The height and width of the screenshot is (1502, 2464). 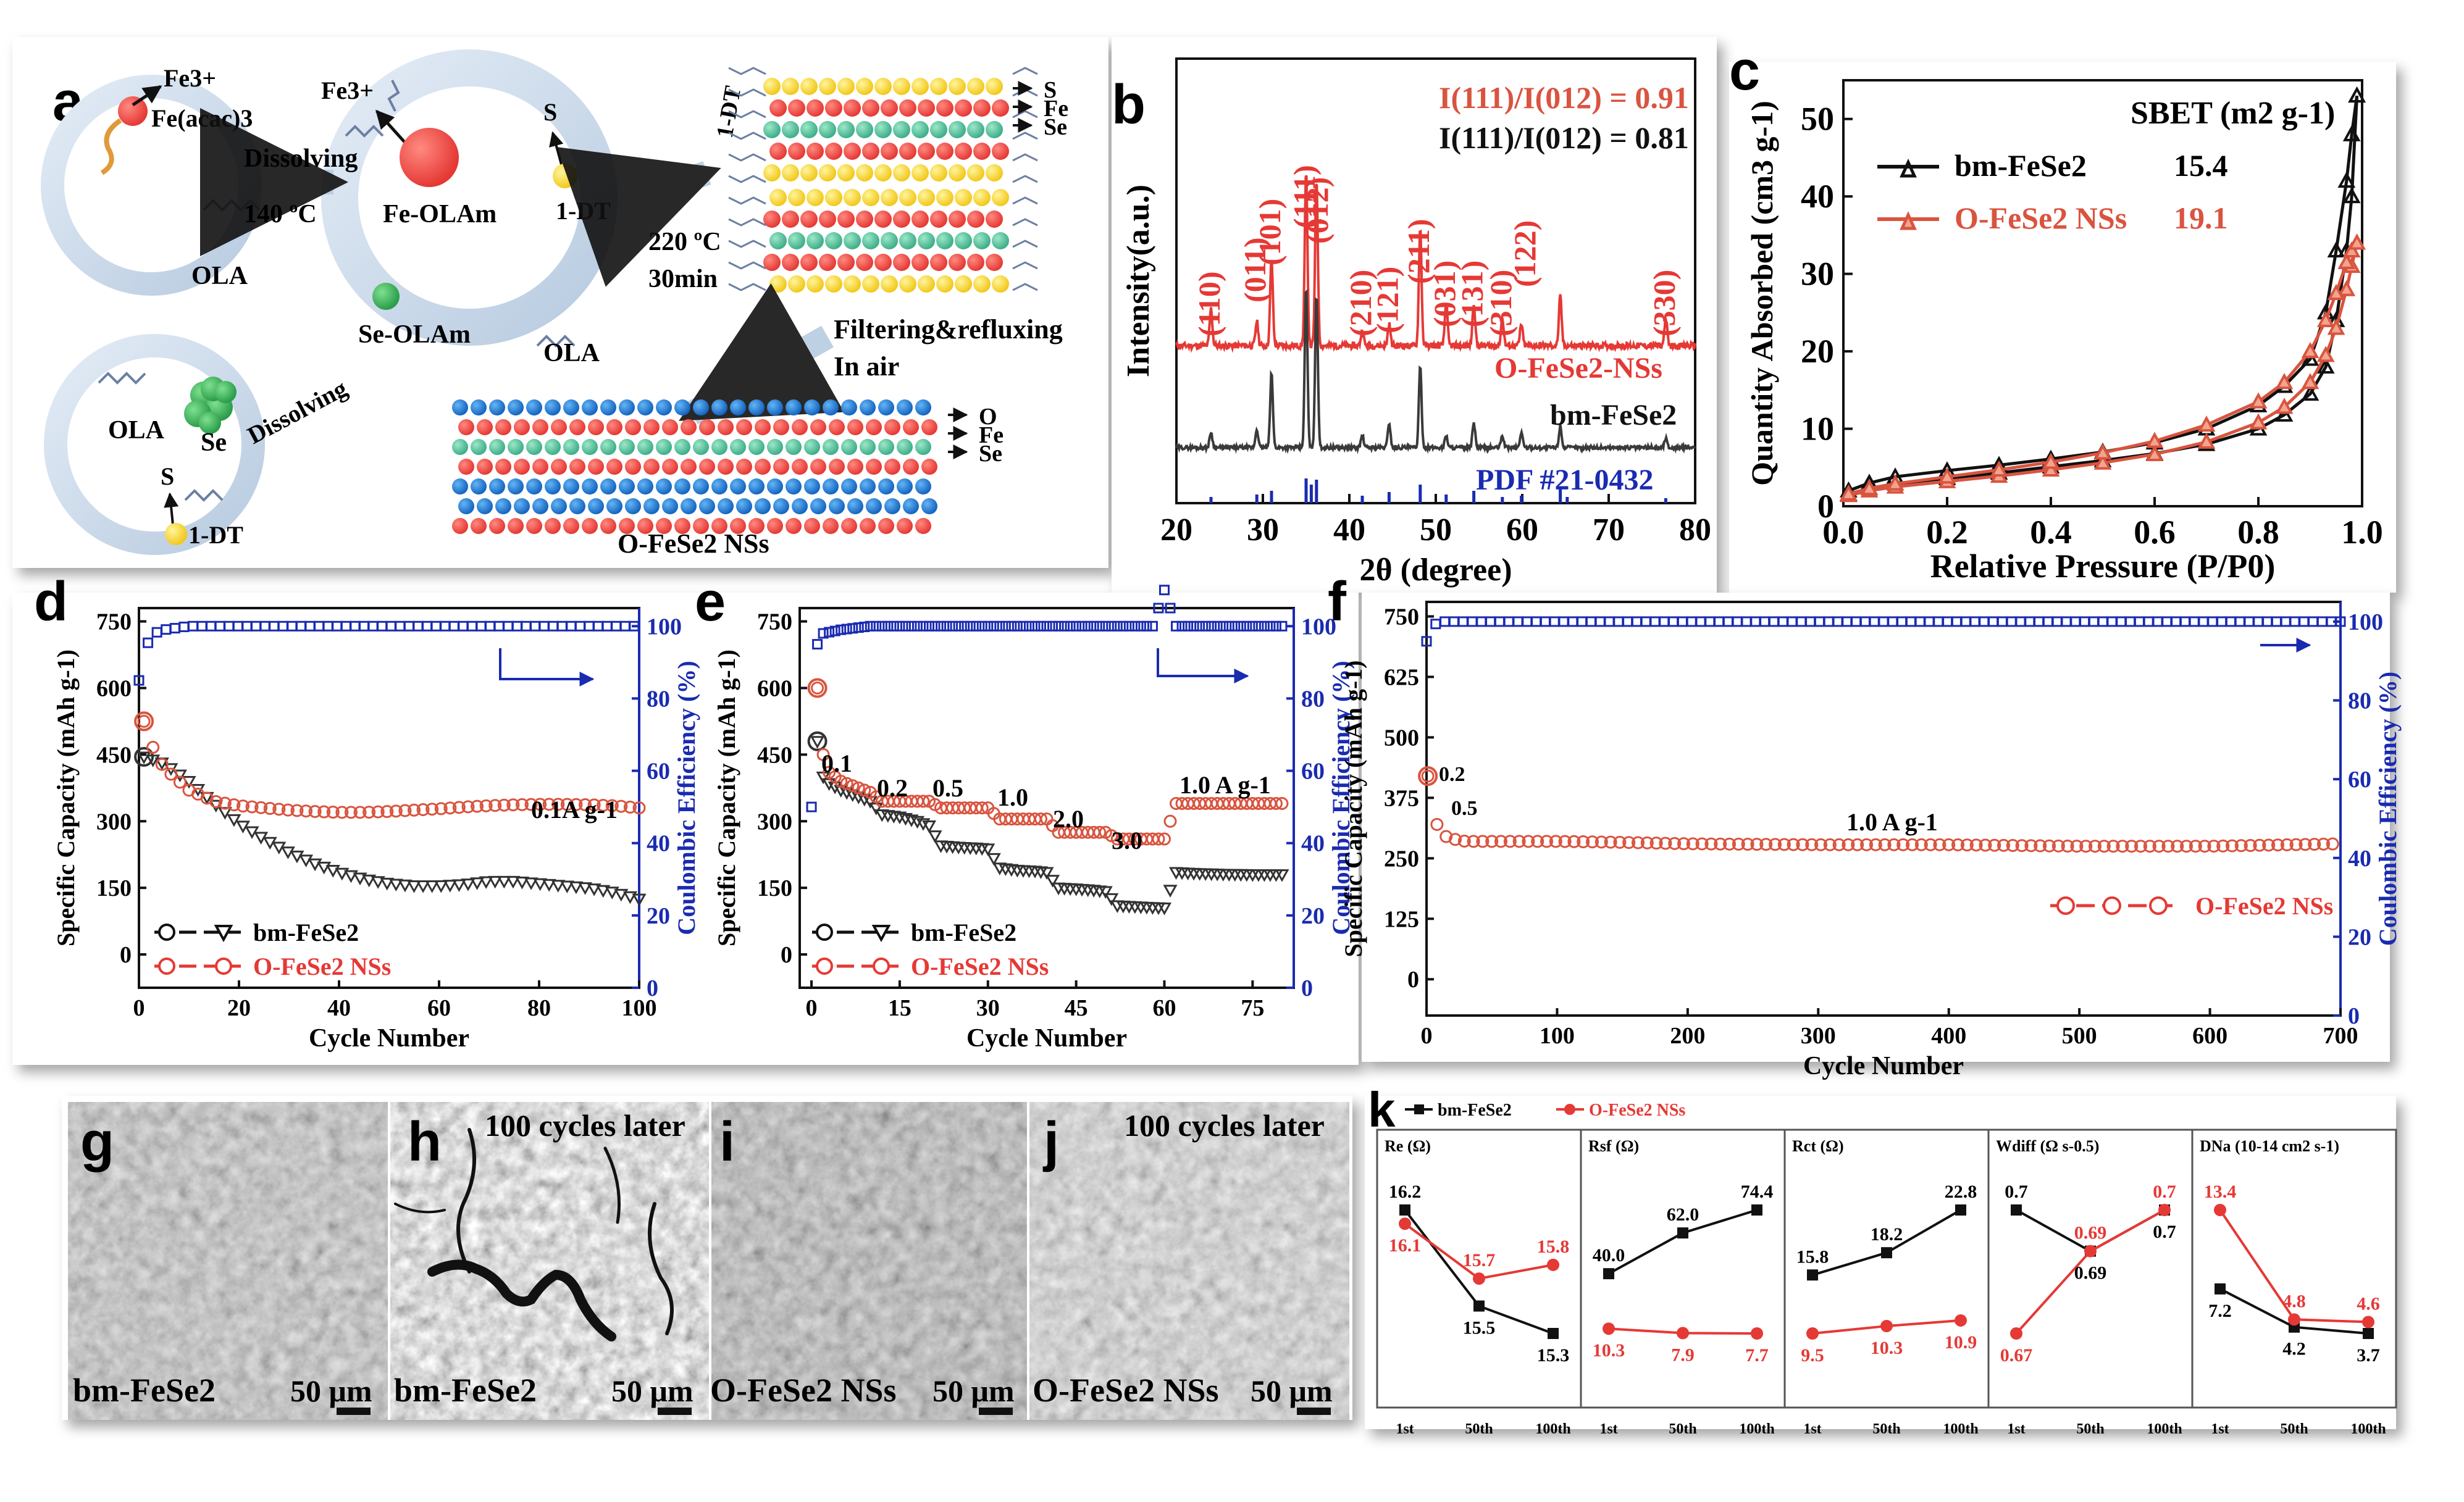 I want to click on sem-tone-i, so click(x=869, y=1261).